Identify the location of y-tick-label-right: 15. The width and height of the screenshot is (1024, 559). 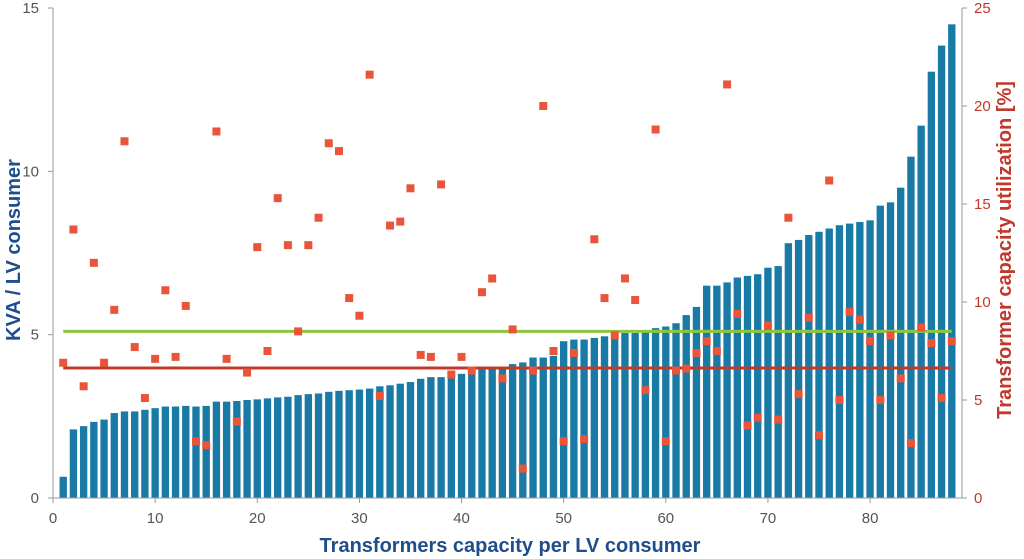
(982, 204).